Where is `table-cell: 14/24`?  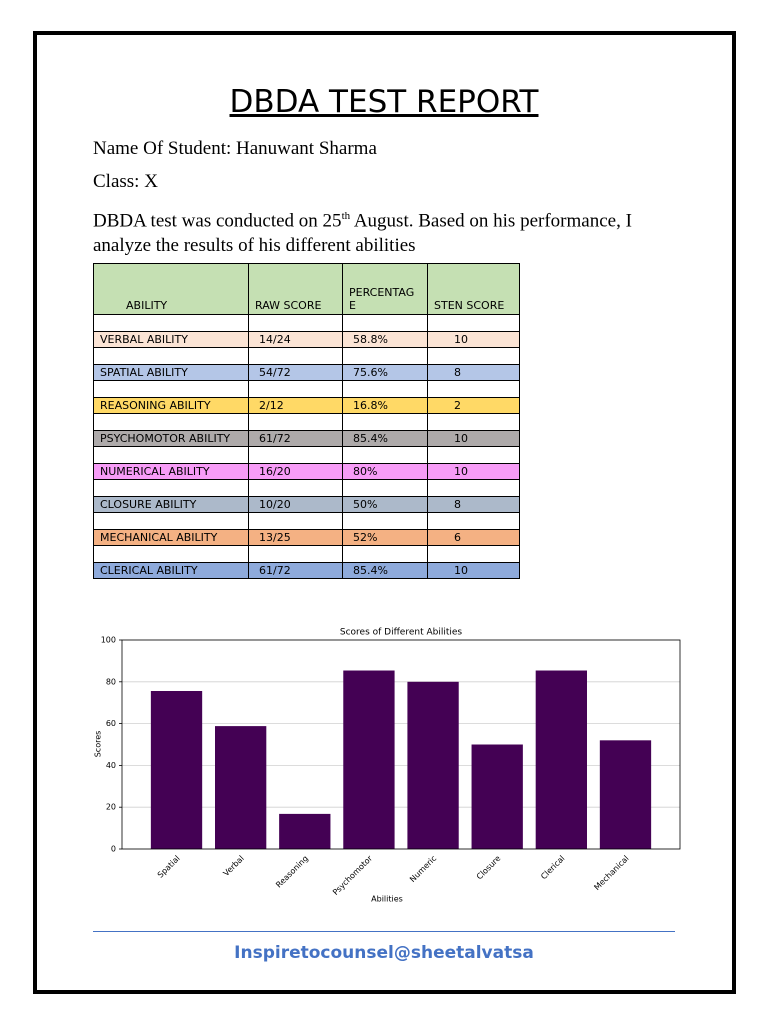 table-cell: 14/24 is located at coordinates (295, 339).